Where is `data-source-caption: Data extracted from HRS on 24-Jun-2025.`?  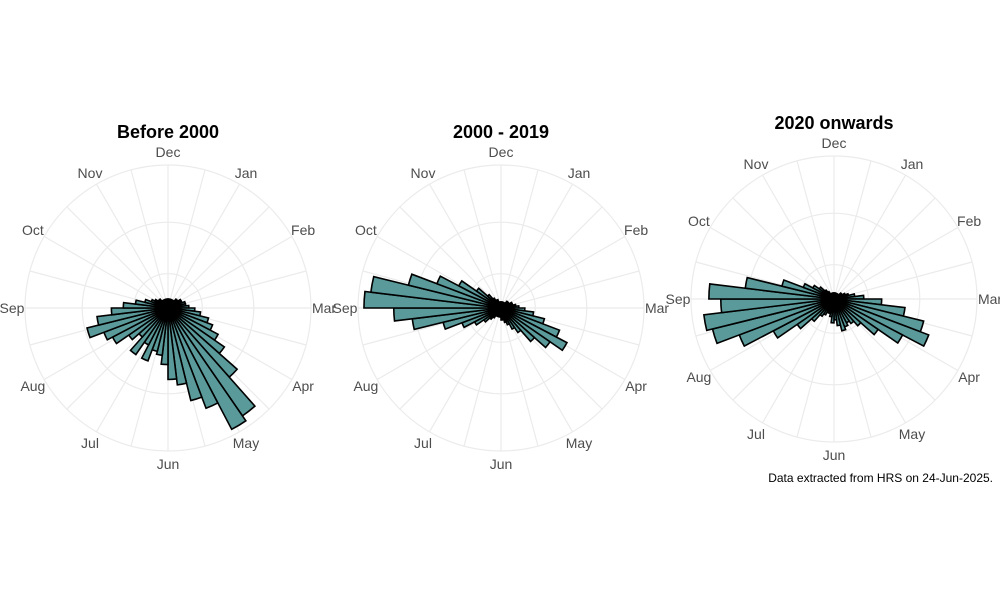 data-source-caption: Data extracted from HRS on 24-Jun-2025. is located at coordinates (880, 478).